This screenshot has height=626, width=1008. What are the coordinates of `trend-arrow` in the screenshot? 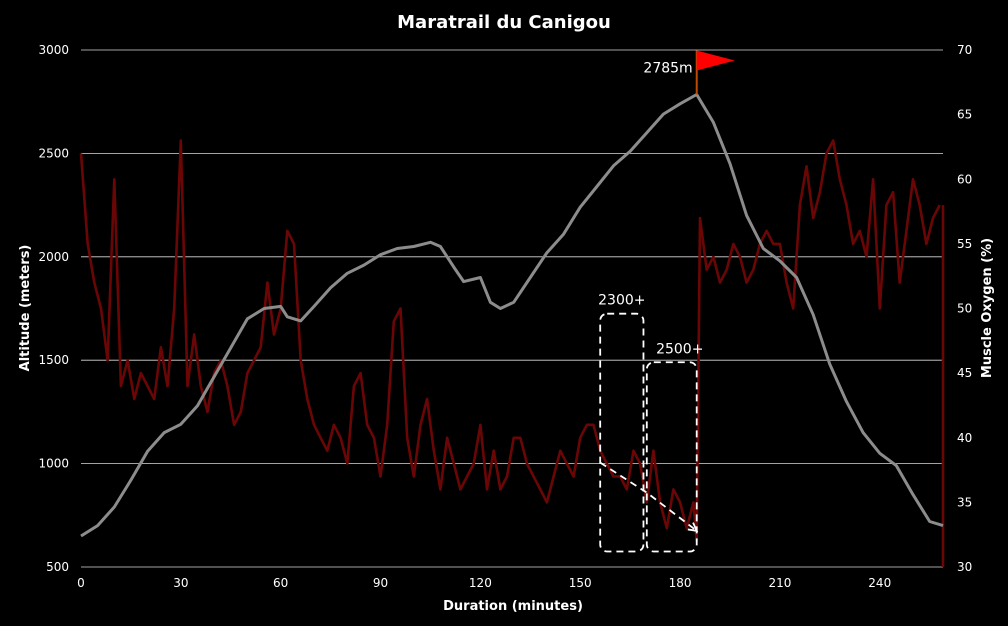 It's located at (648, 496).